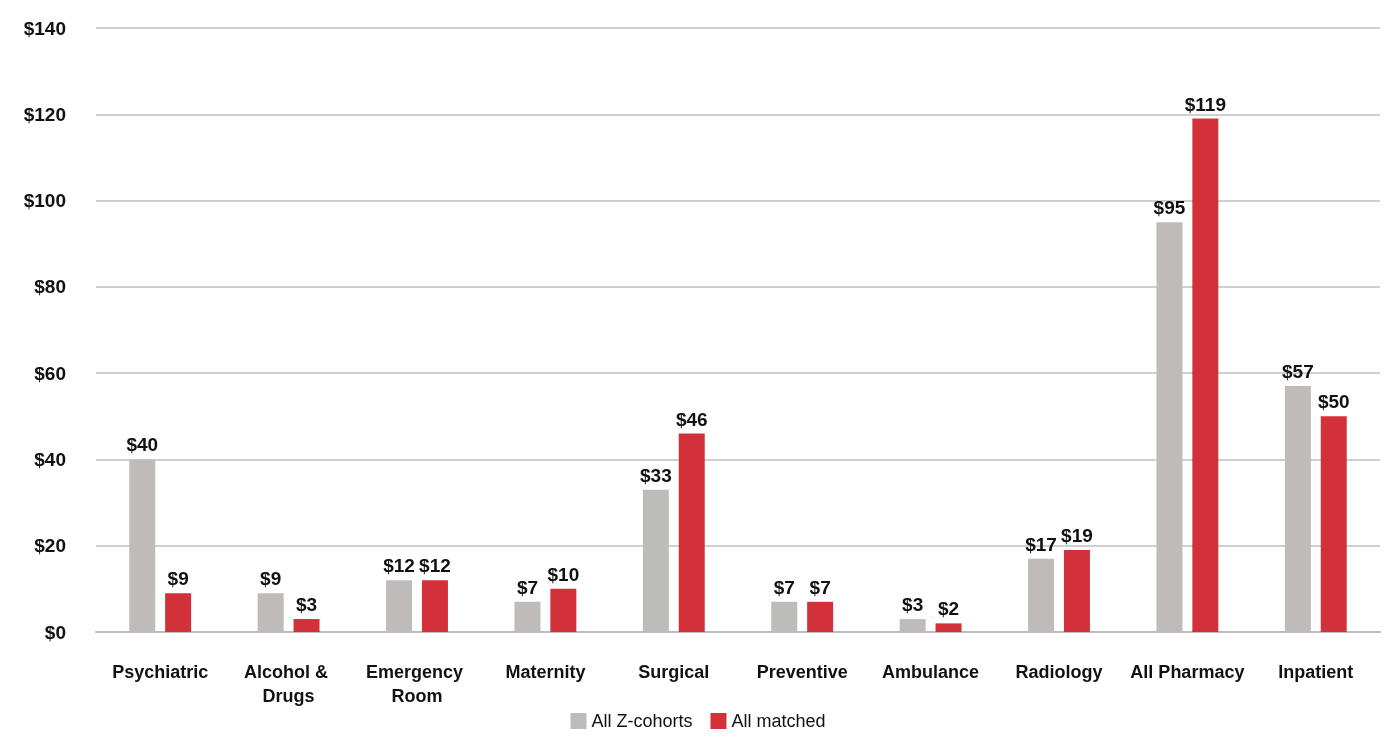 This screenshot has width=1396, height=743. I want to click on data-label: $57, so click(1298, 372).